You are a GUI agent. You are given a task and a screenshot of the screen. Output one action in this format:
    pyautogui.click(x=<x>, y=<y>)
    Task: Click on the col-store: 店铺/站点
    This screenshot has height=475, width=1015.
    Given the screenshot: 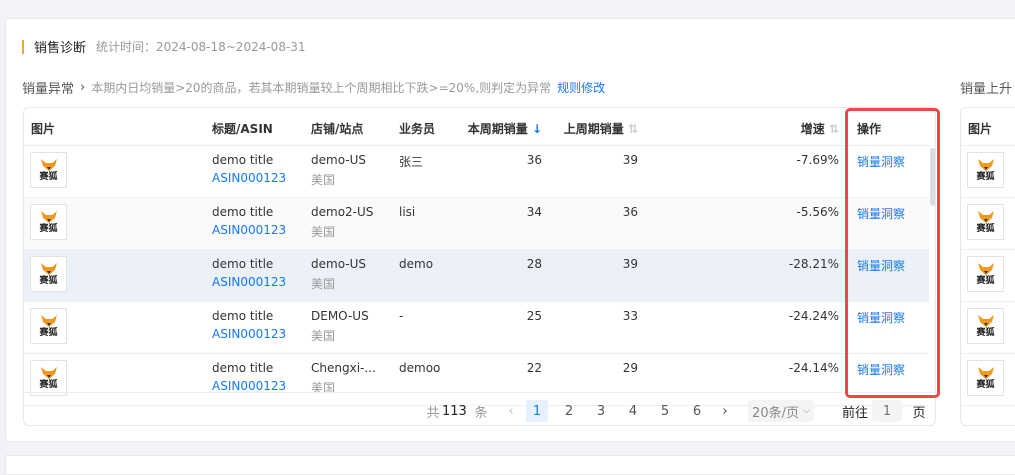 What is the action you would take?
    pyautogui.click(x=337, y=129)
    